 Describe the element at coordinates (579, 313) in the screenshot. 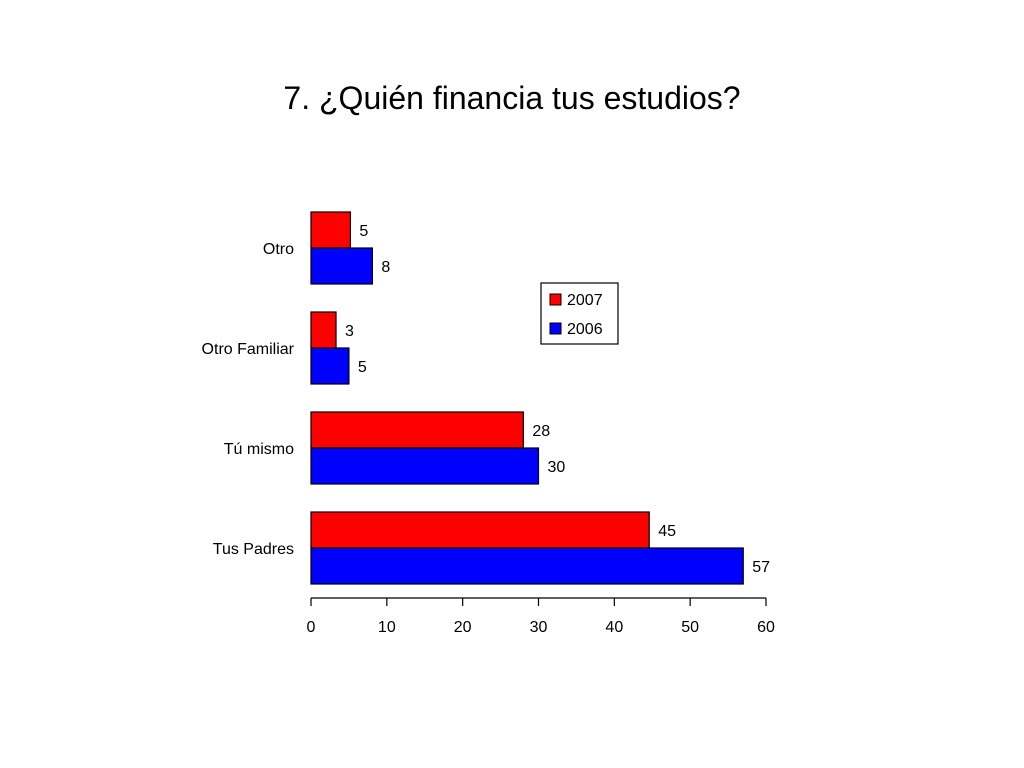

I see `legend: 2007 2006` at that location.